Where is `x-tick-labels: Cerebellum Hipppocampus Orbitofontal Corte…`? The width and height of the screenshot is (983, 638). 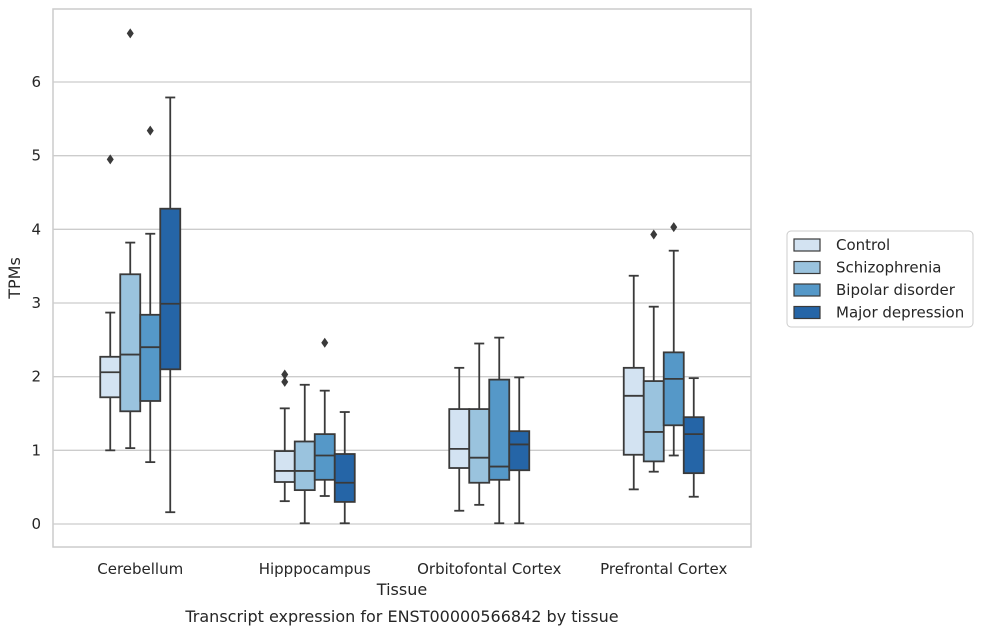
x-tick-labels: Cerebellum Hipppocampus Orbitofontal Corte… is located at coordinates (412, 569).